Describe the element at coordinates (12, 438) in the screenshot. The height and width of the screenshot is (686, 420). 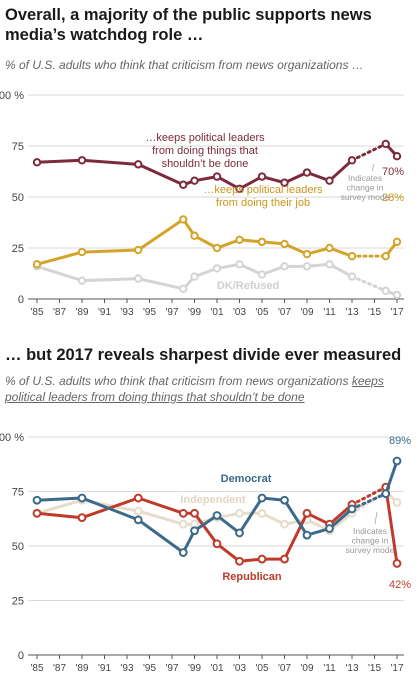
I see `y-tick-label: 100 %` at that location.